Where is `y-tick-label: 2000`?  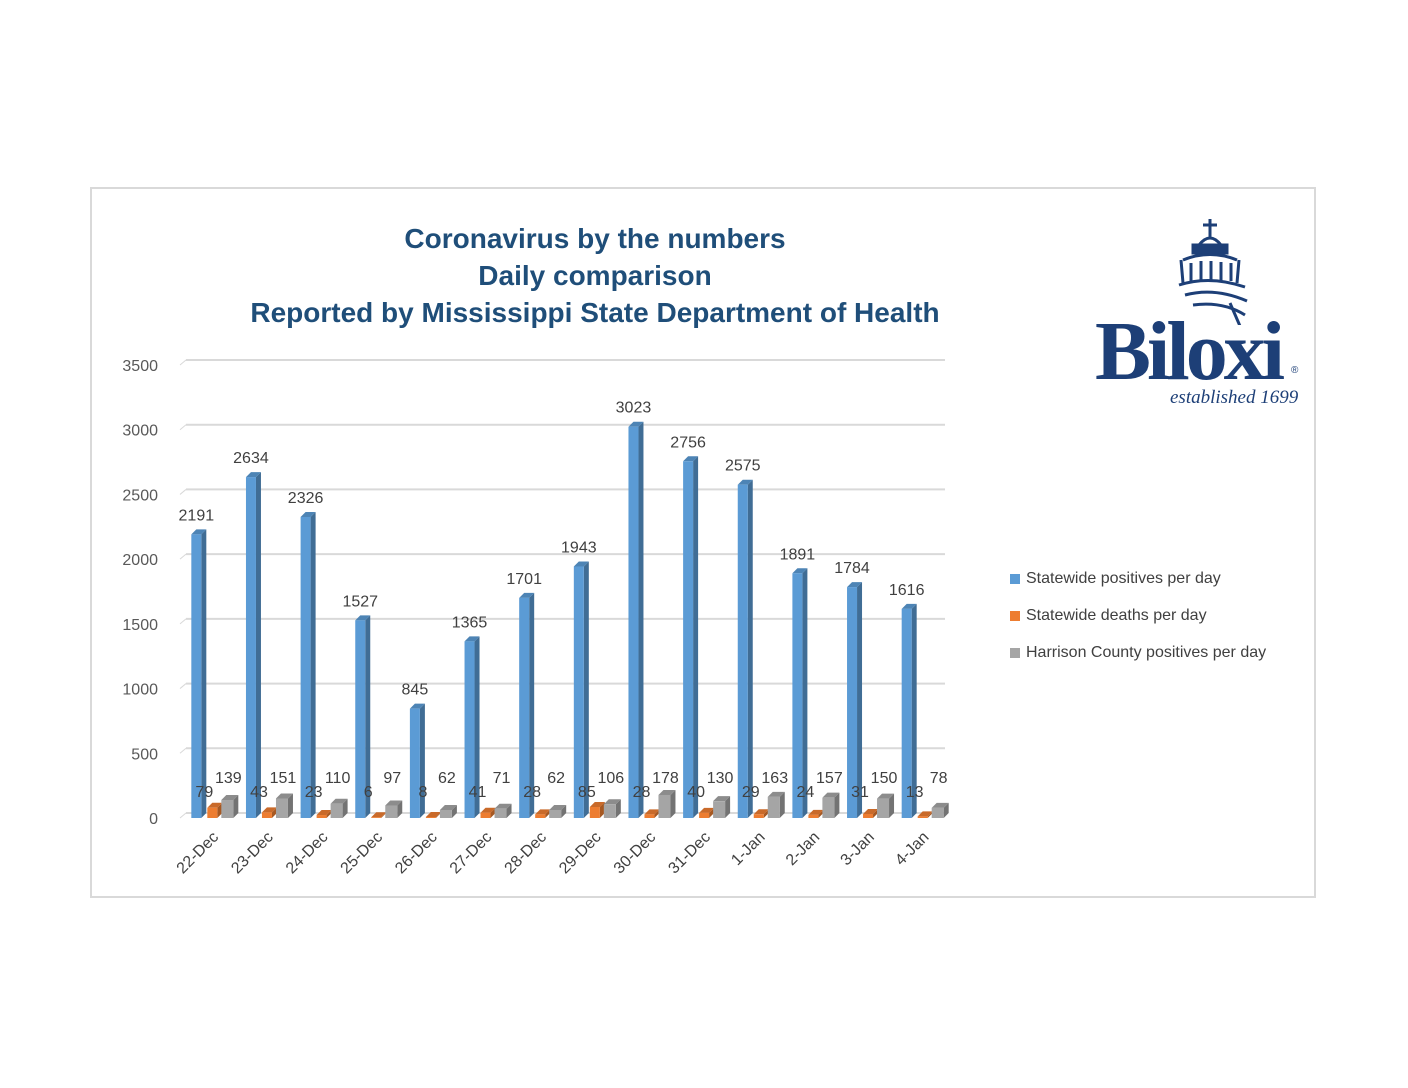 y-tick-label: 2000 is located at coordinates (140, 560).